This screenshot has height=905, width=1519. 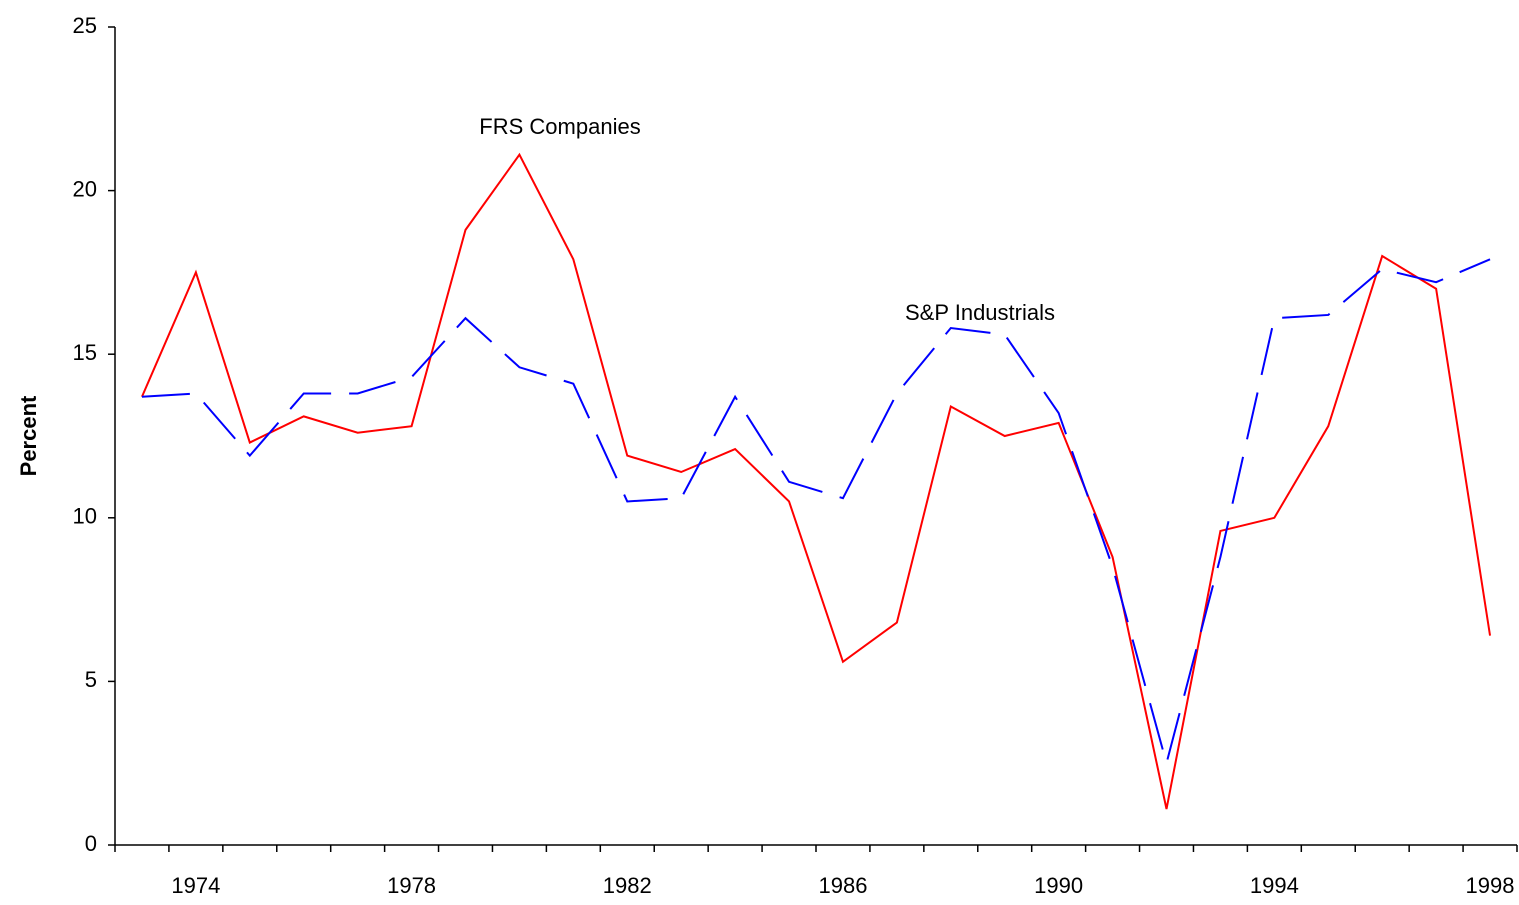 I want to click on y-tick-label: 0, so click(x=91, y=843).